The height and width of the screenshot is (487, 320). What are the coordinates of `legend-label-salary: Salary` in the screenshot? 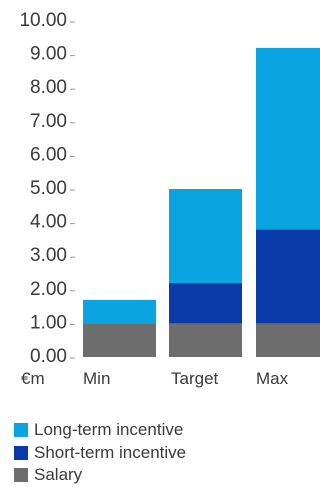 It's located at (58, 475).